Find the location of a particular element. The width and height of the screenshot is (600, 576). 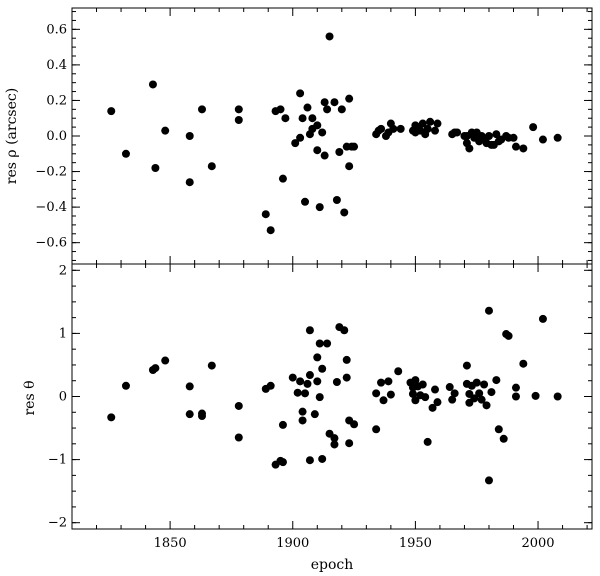

rho-y-tick-label: 0.0 is located at coordinates (56, 136).